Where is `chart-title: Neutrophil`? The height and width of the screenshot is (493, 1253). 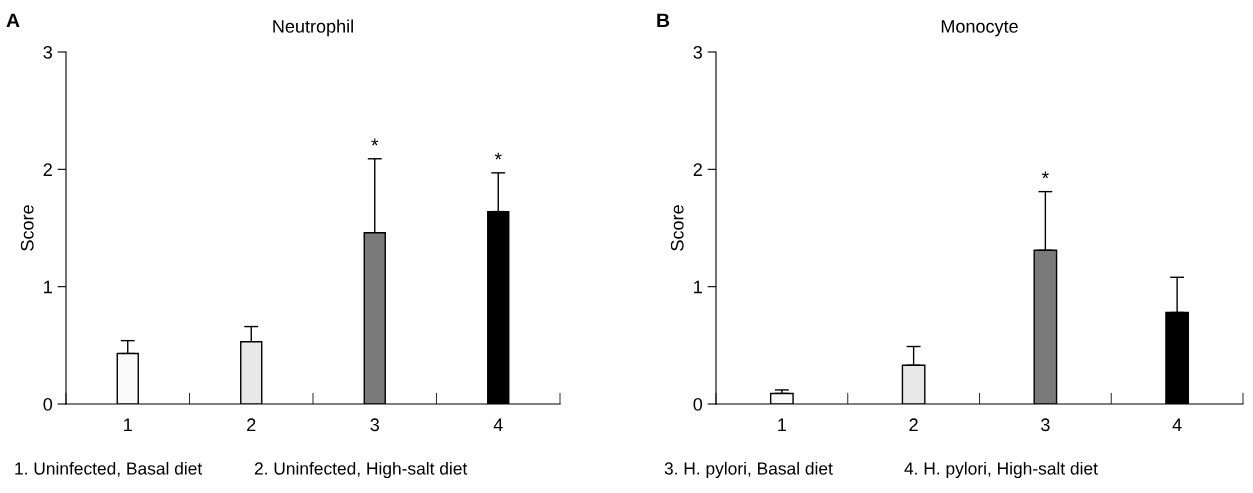
chart-title: Neutrophil is located at coordinates (313, 28).